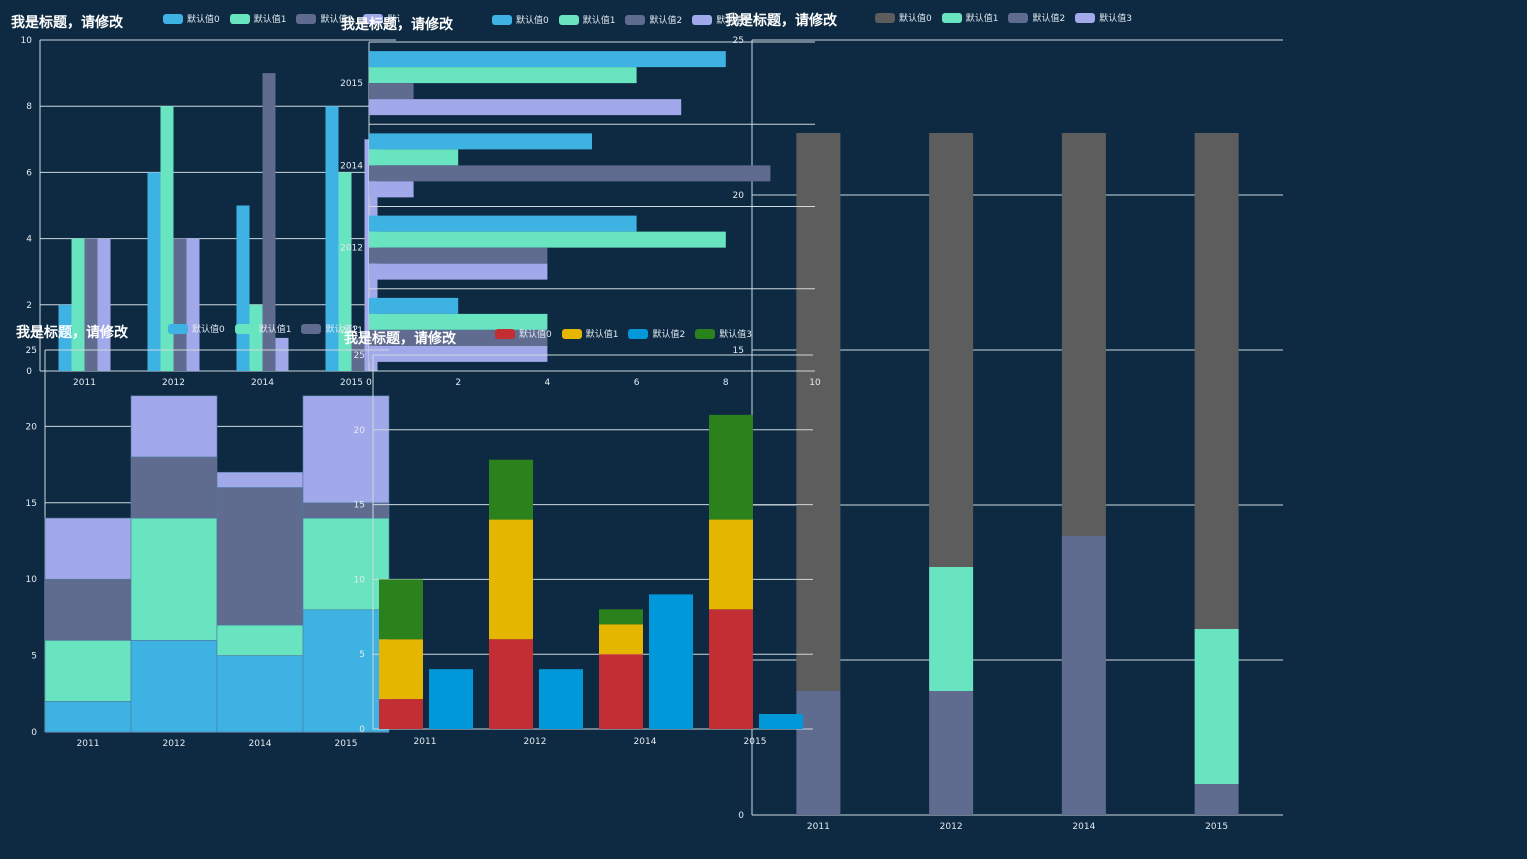  I want to click on chart-legend: 默认值0 默认值1 默认值2, so click(263, 328).